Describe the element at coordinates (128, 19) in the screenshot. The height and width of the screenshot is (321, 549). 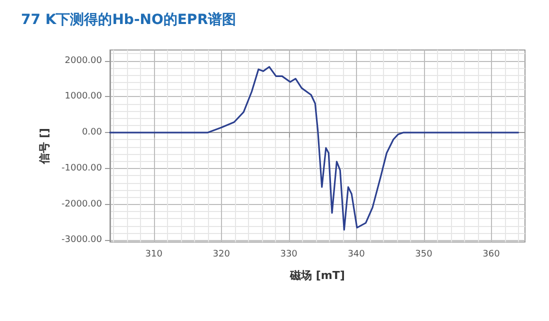
I see `chart-title: 77 K下测得的Hb-NO的EPR谱图` at that location.